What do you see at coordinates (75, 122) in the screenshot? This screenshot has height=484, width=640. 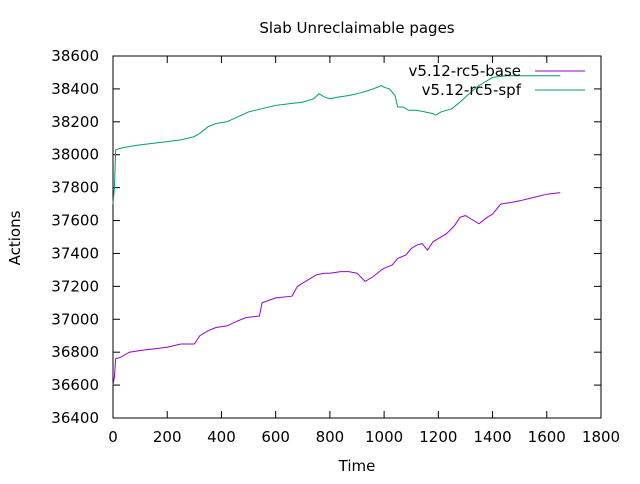 I see `y-tick-label-9: 38200` at bounding box center [75, 122].